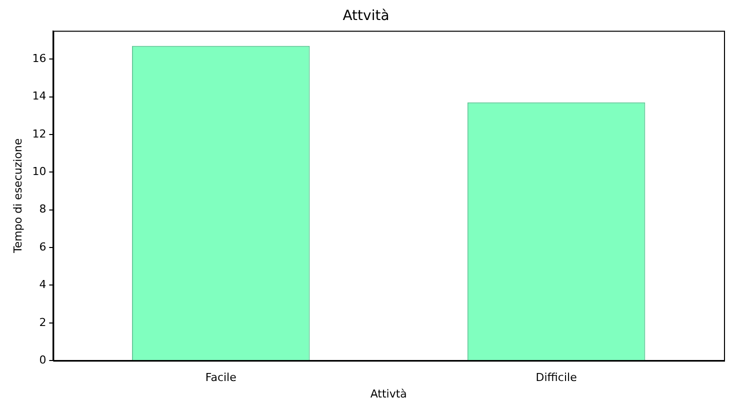  Describe the element at coordinates (39, 96) in the screenshot. I see `y-tick-label: 14` at that location.